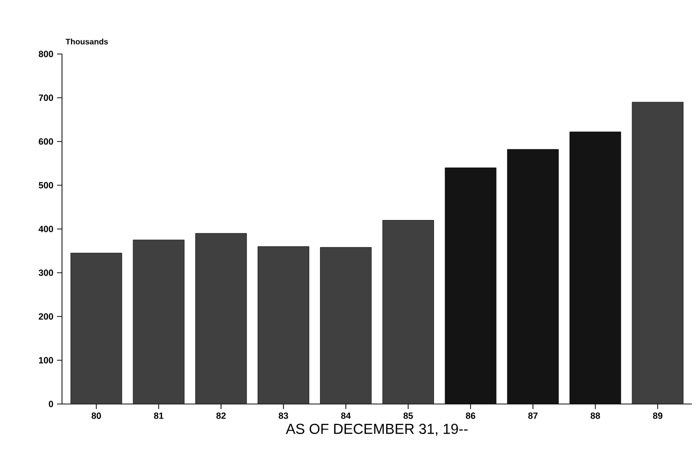 Image resolution: width=696 pixels, height=470 pixels. I want to click on y-axis-title: Thousands, so click(87, 41).